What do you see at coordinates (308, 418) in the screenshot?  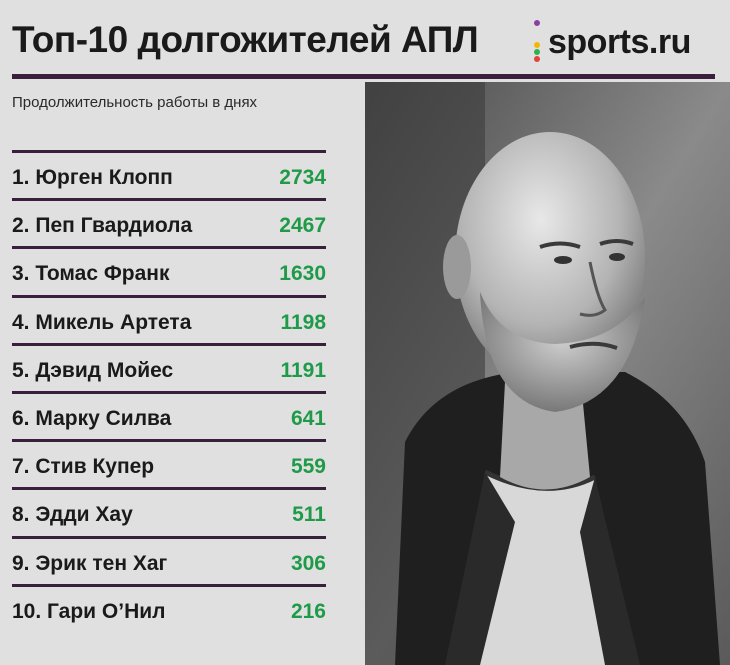 I see `days-value: 641` at bounding box center [308, 418].